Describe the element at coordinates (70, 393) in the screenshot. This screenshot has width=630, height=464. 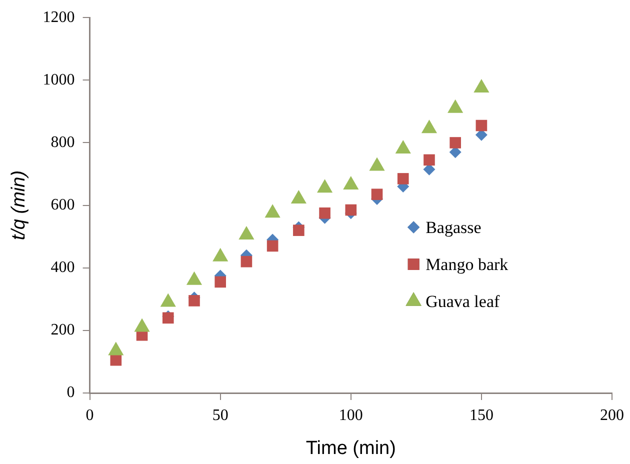
I see `y-tick-label: 0` at that location.